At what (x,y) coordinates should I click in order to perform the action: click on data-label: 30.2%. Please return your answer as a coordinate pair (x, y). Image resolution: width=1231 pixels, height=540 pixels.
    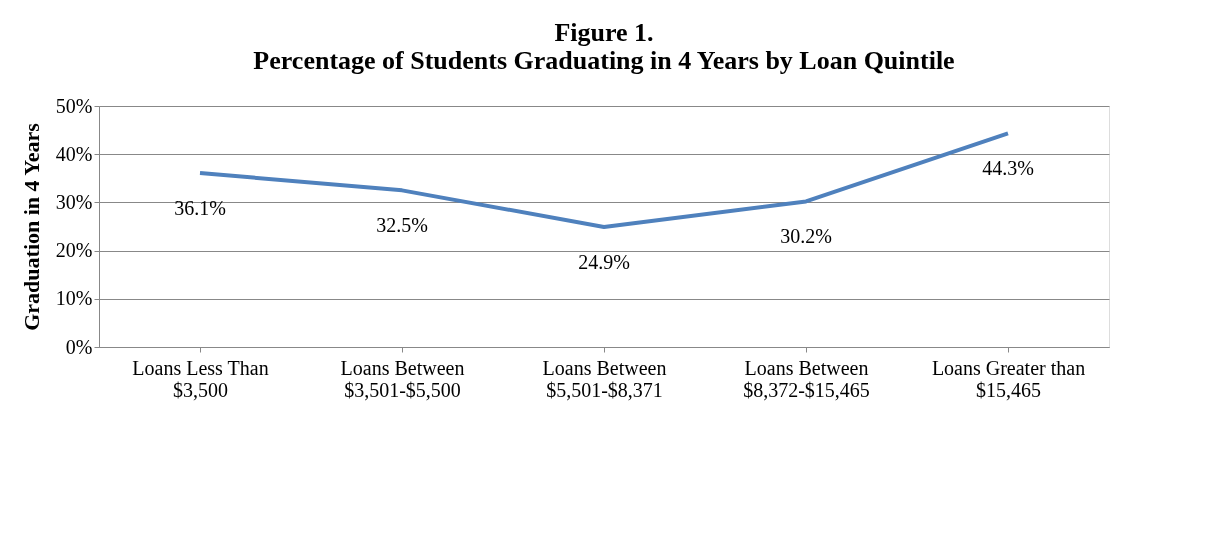
    Looking at the image, I should click on (806, 236).